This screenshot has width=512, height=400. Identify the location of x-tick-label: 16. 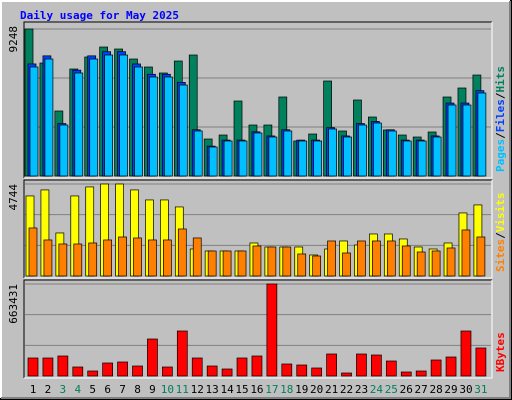
(256, 389).